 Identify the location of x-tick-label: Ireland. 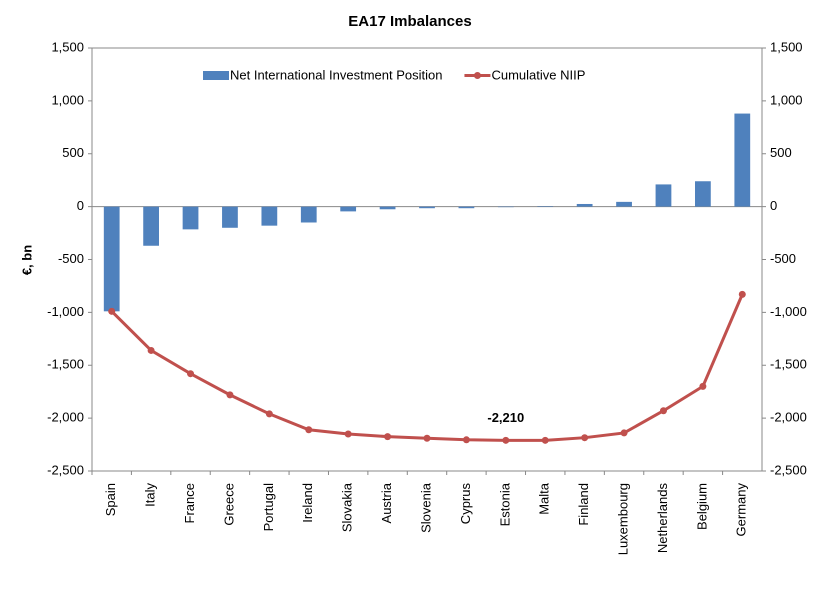
(307, 503).